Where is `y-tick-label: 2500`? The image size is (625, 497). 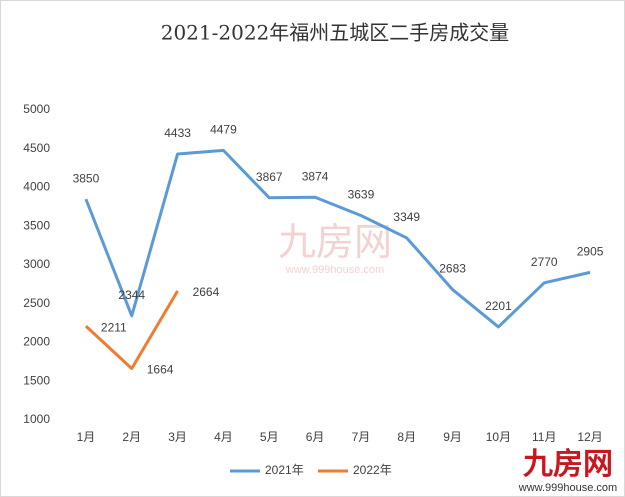
y-tick-label: 2500 is located at coordinates (36, 303).